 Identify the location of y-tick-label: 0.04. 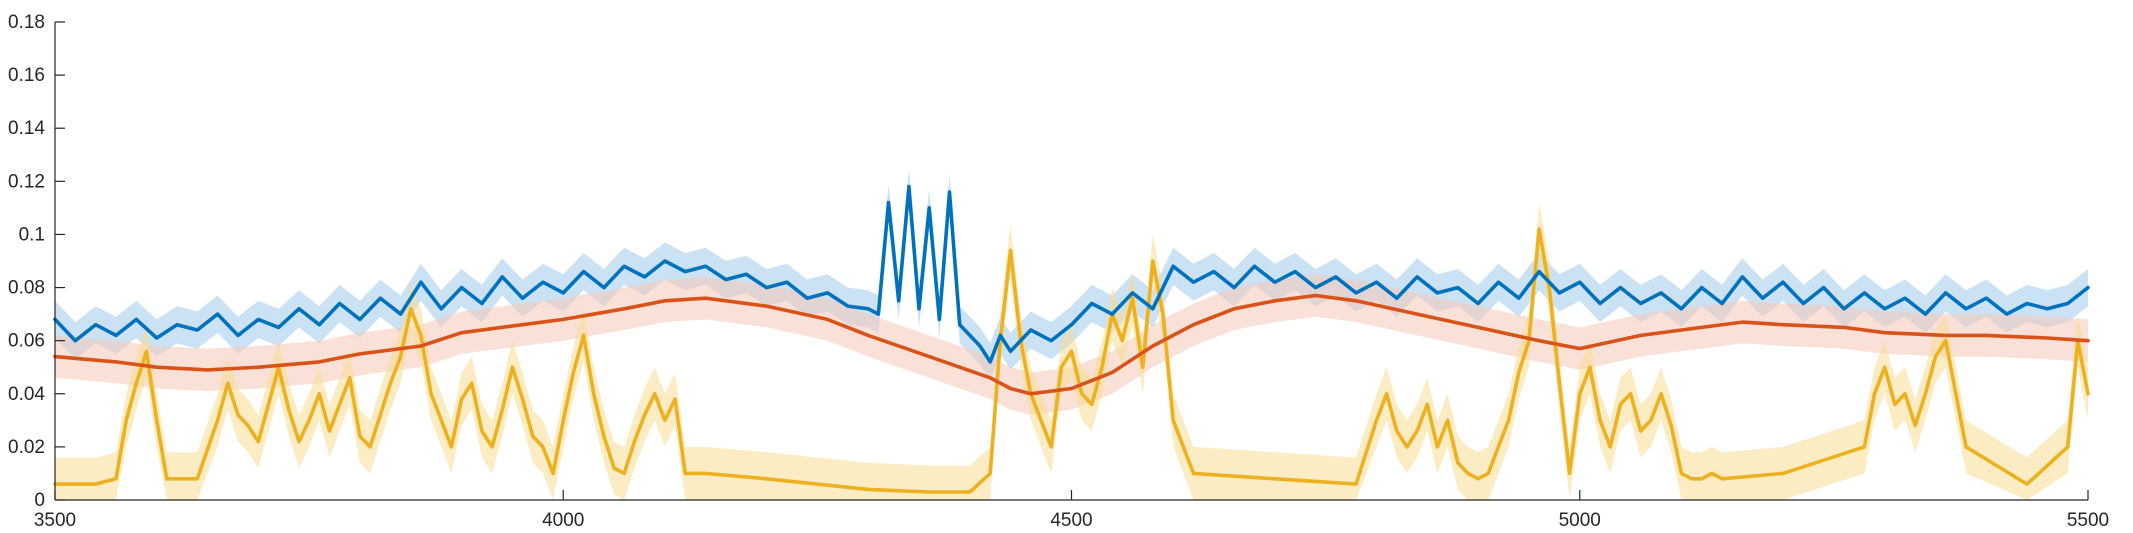
(26, 394).